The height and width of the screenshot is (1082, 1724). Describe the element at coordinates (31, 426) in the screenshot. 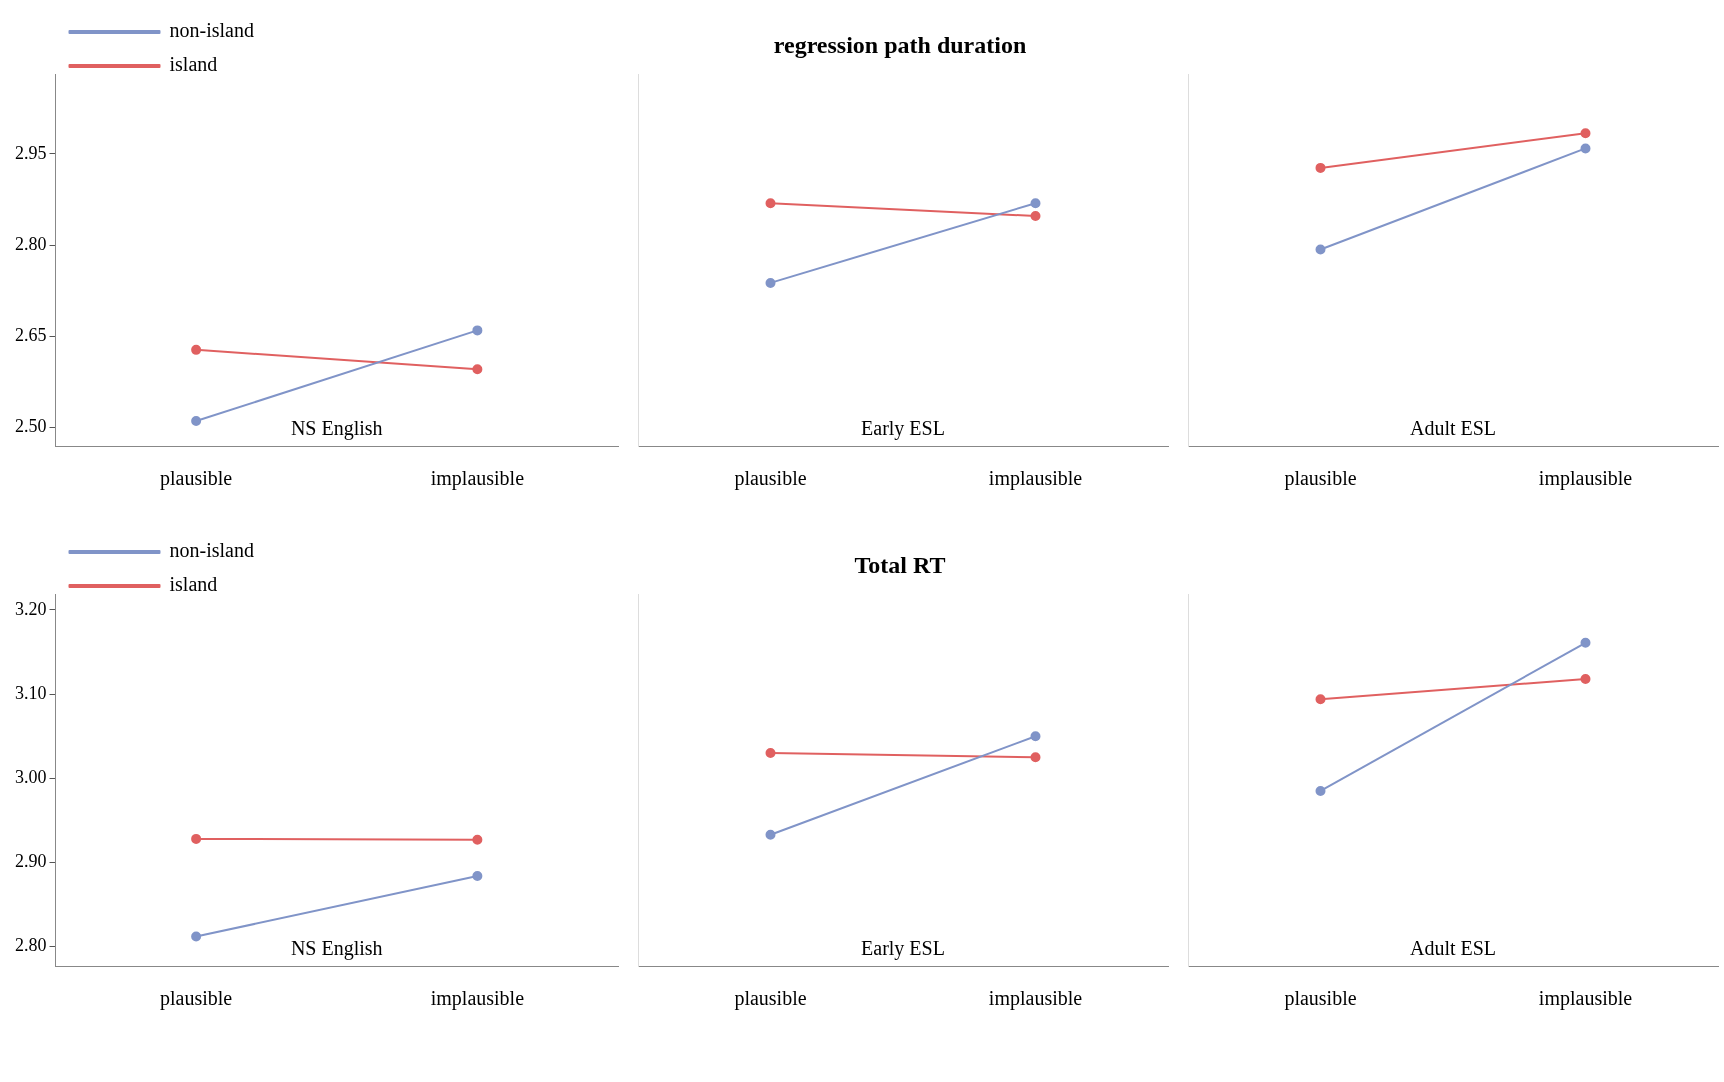

I see `y-tick-label: 2.50` at that location.